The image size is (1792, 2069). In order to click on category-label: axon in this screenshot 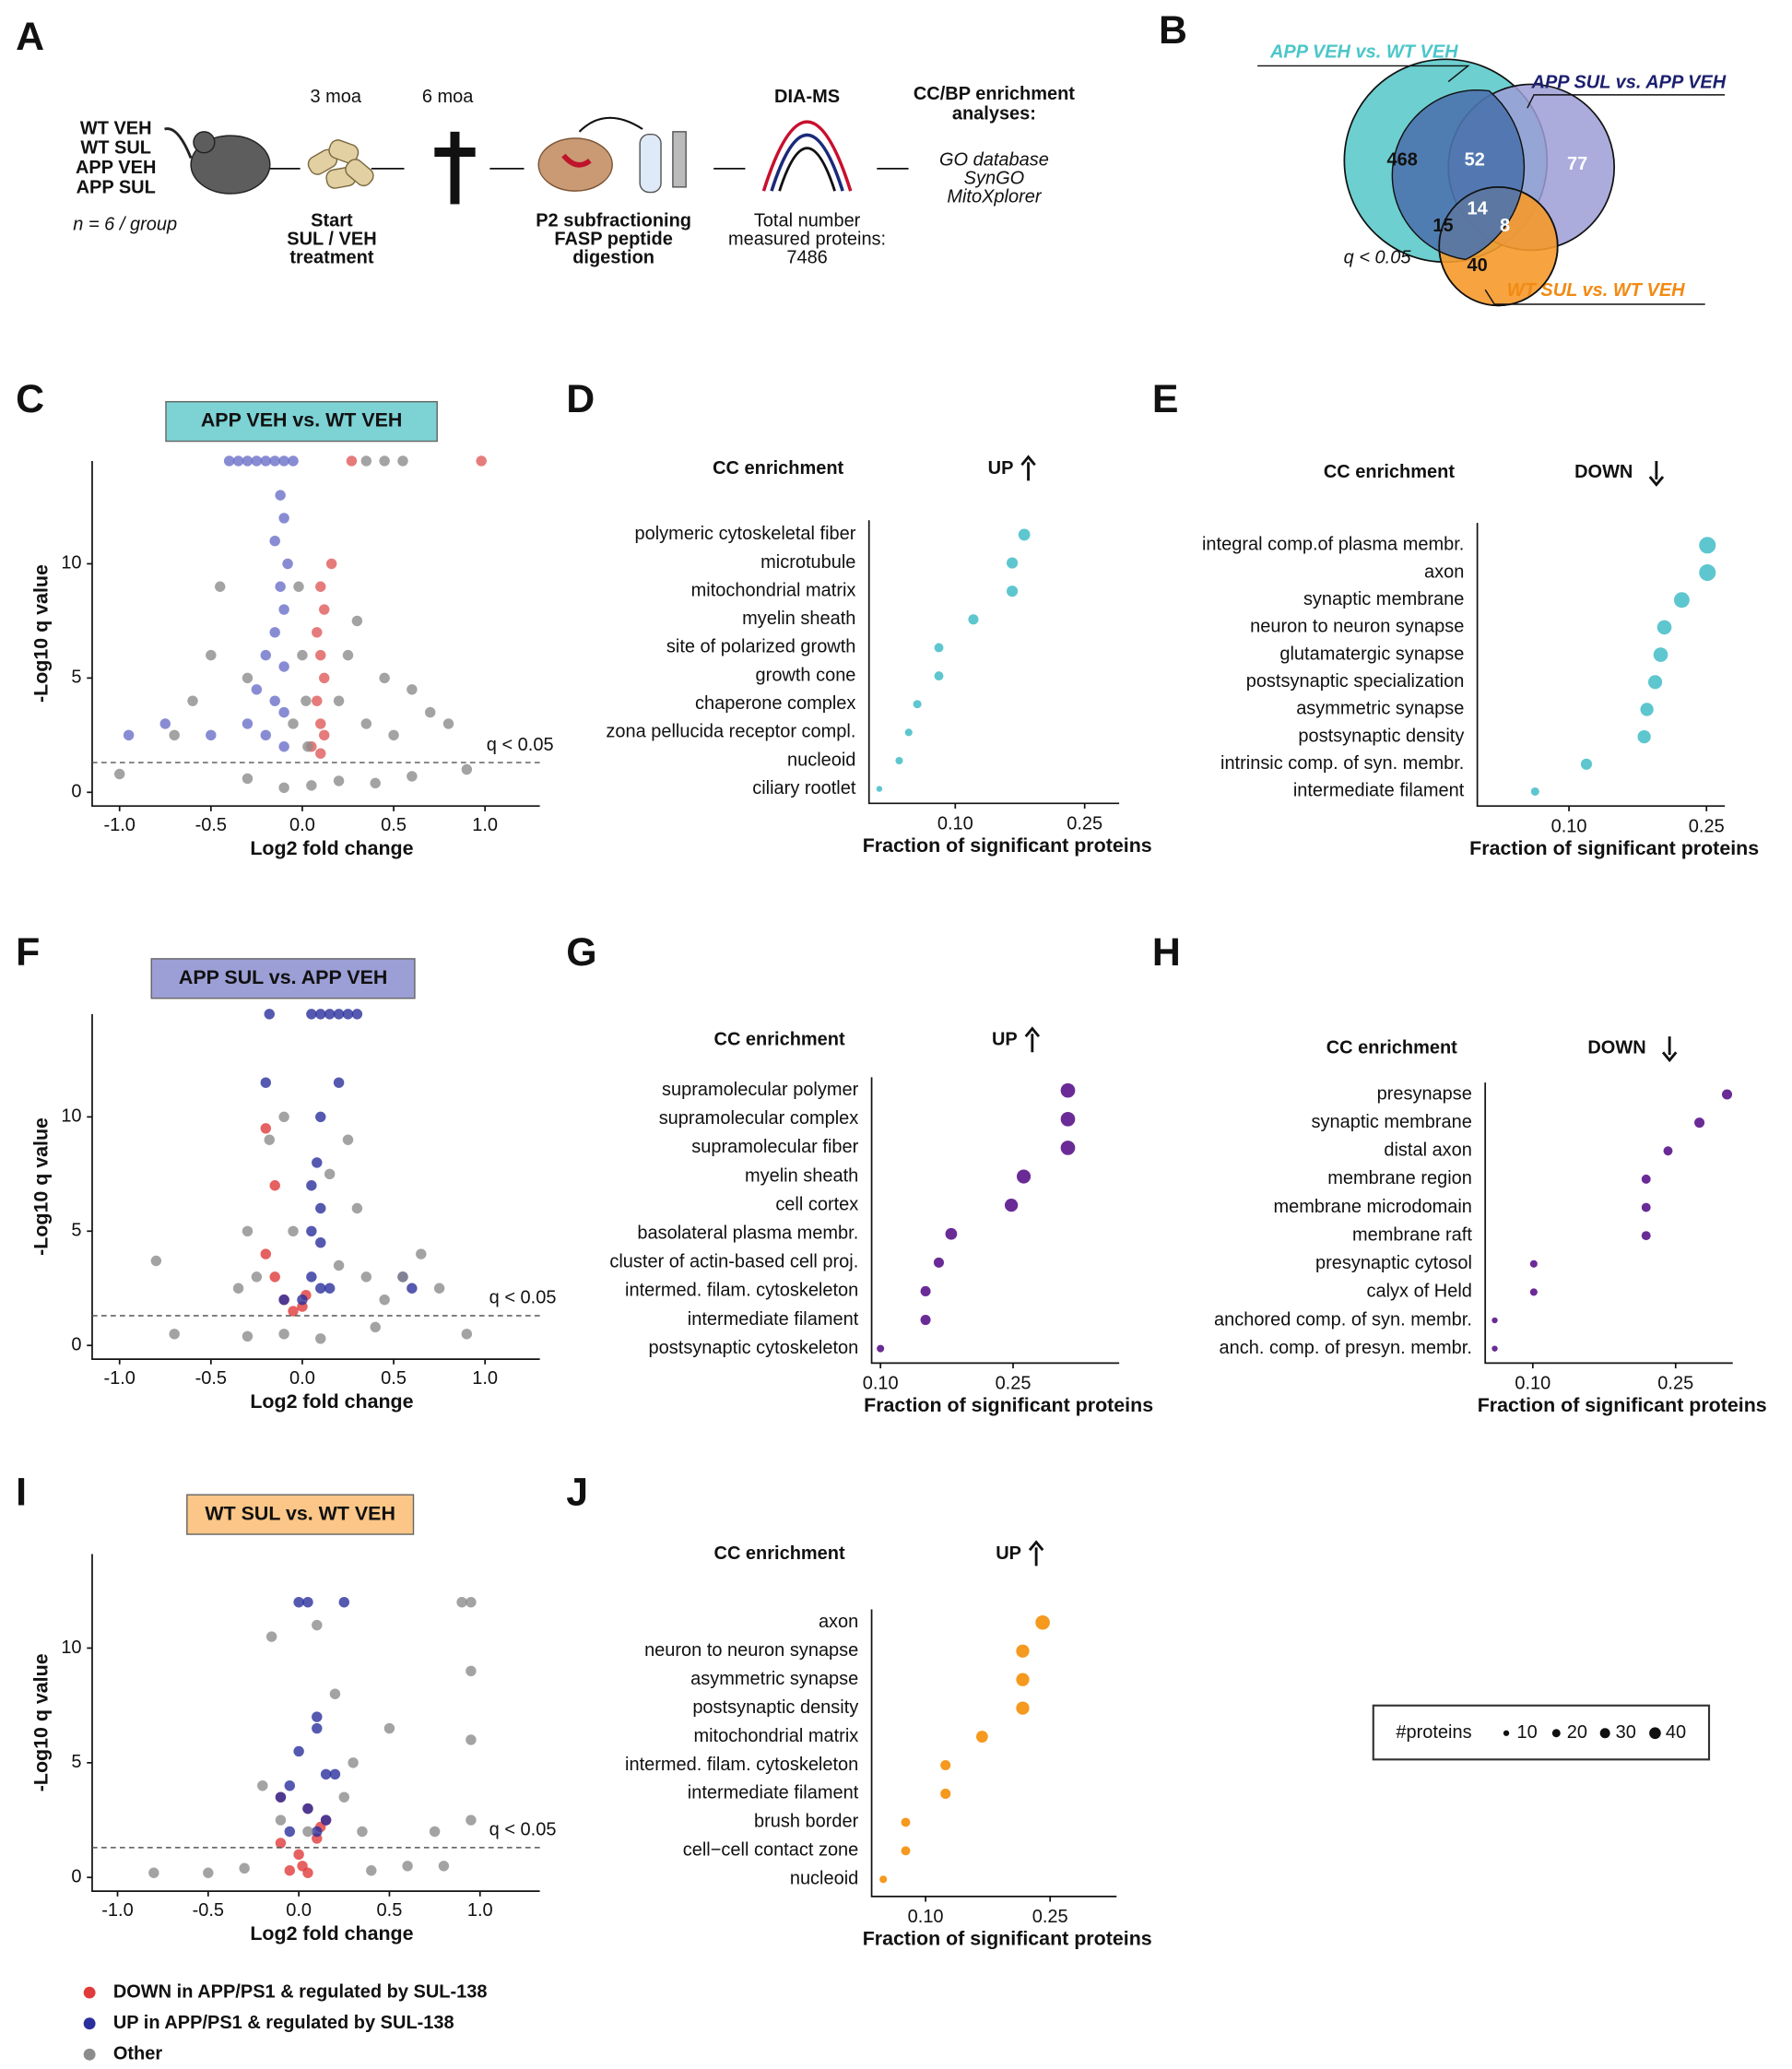, I will do `click(838, 1622)`.